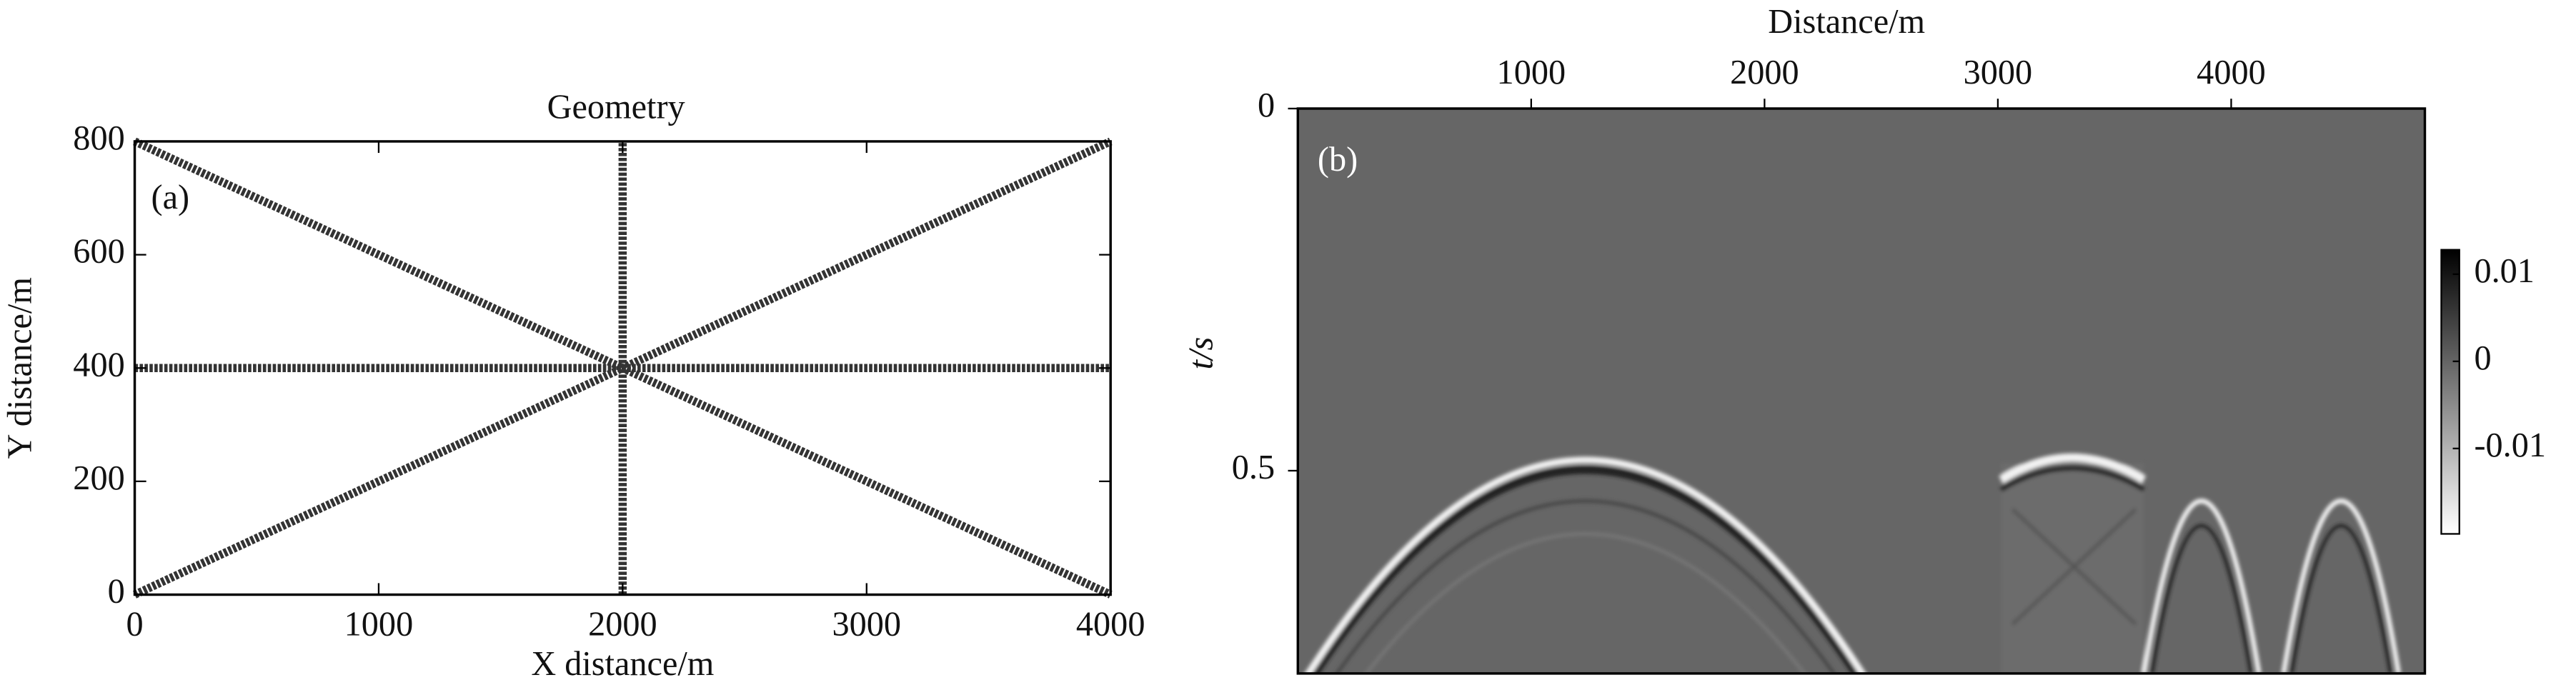 The width and height of the screenshot is (2576, 695). I want to click on colorbar-tick-label: -0.01, so click(2510, 445).